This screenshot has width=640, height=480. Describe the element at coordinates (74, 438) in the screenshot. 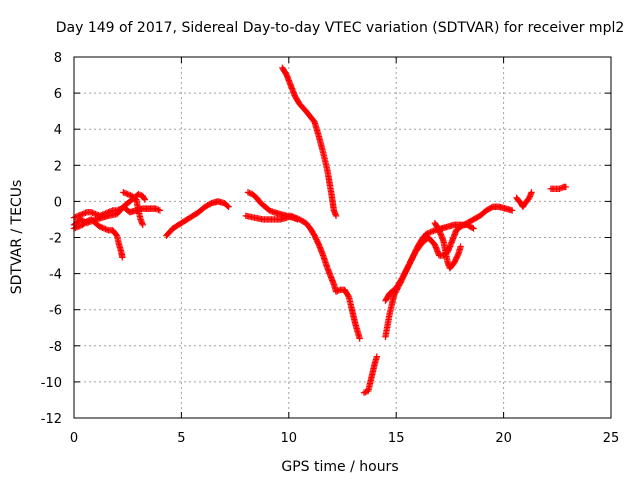

I see `x-tick-label: 0` at that location.